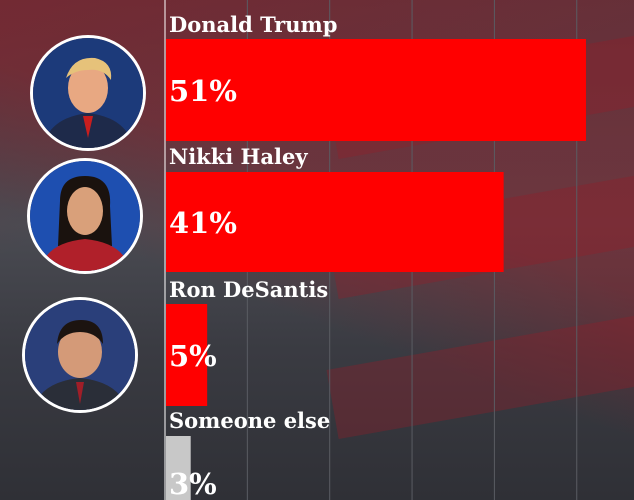  What do you see at coordinates (248, 289) in the screenshot?
I see `category-label: Ron DeSantis` at bounding box center [248, 289].